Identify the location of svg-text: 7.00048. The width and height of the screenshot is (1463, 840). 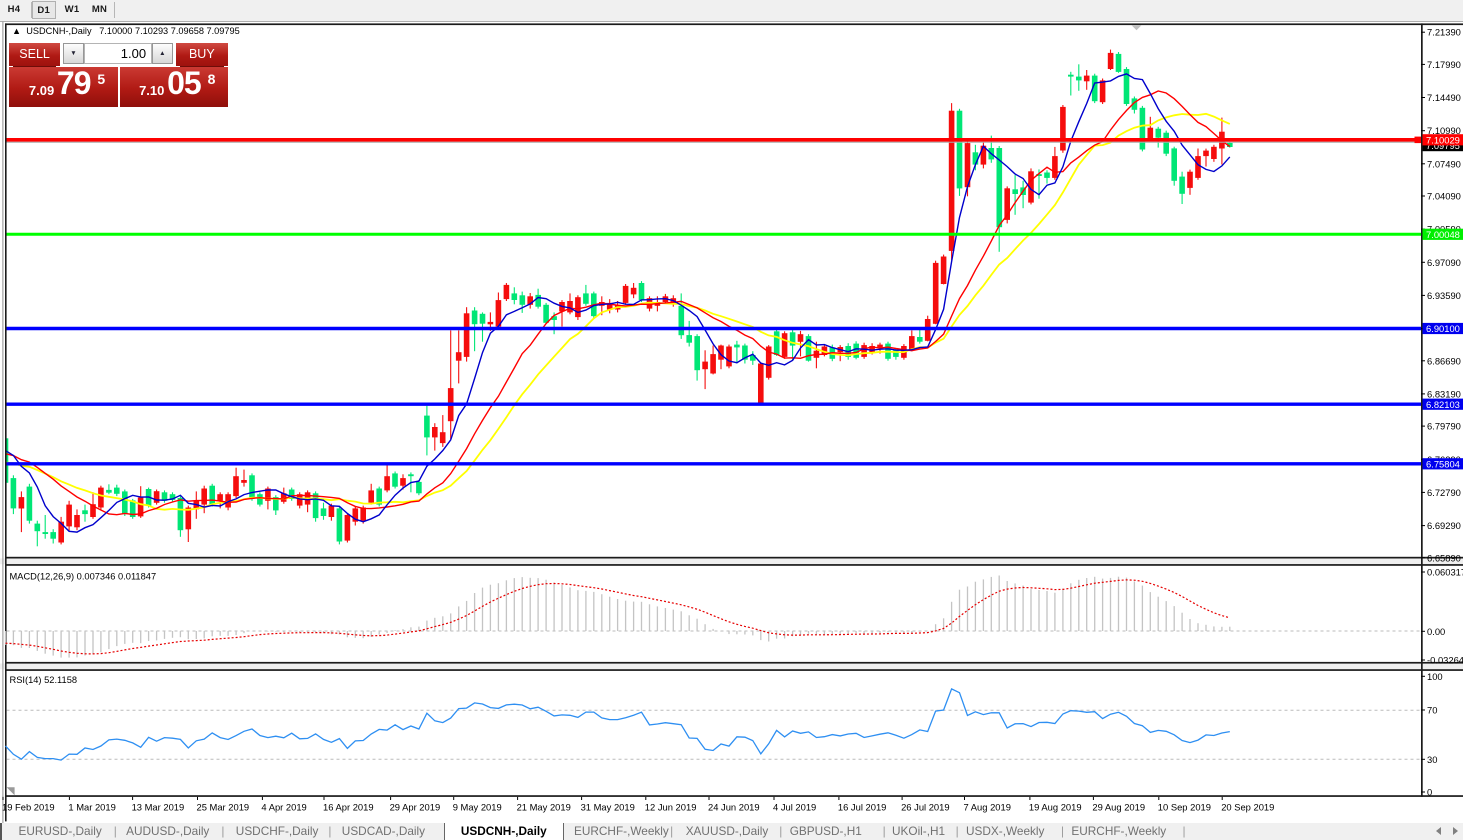
(1443, 234).